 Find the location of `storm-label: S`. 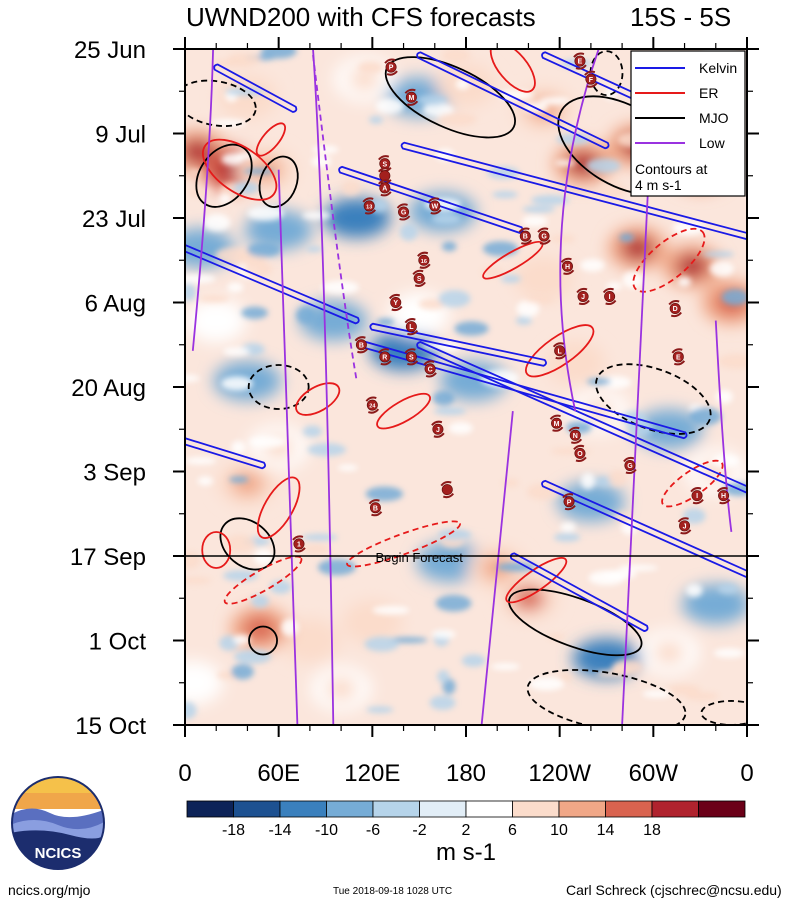

storm-label: S is located at coordinates (411, 357).